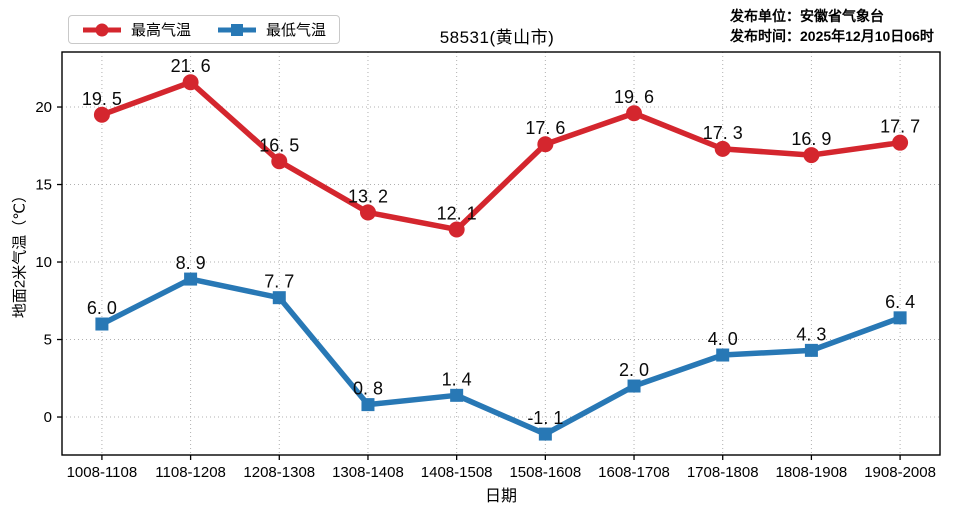  I want to click on x-tick-label: 1708-1808, so click(723, 472).